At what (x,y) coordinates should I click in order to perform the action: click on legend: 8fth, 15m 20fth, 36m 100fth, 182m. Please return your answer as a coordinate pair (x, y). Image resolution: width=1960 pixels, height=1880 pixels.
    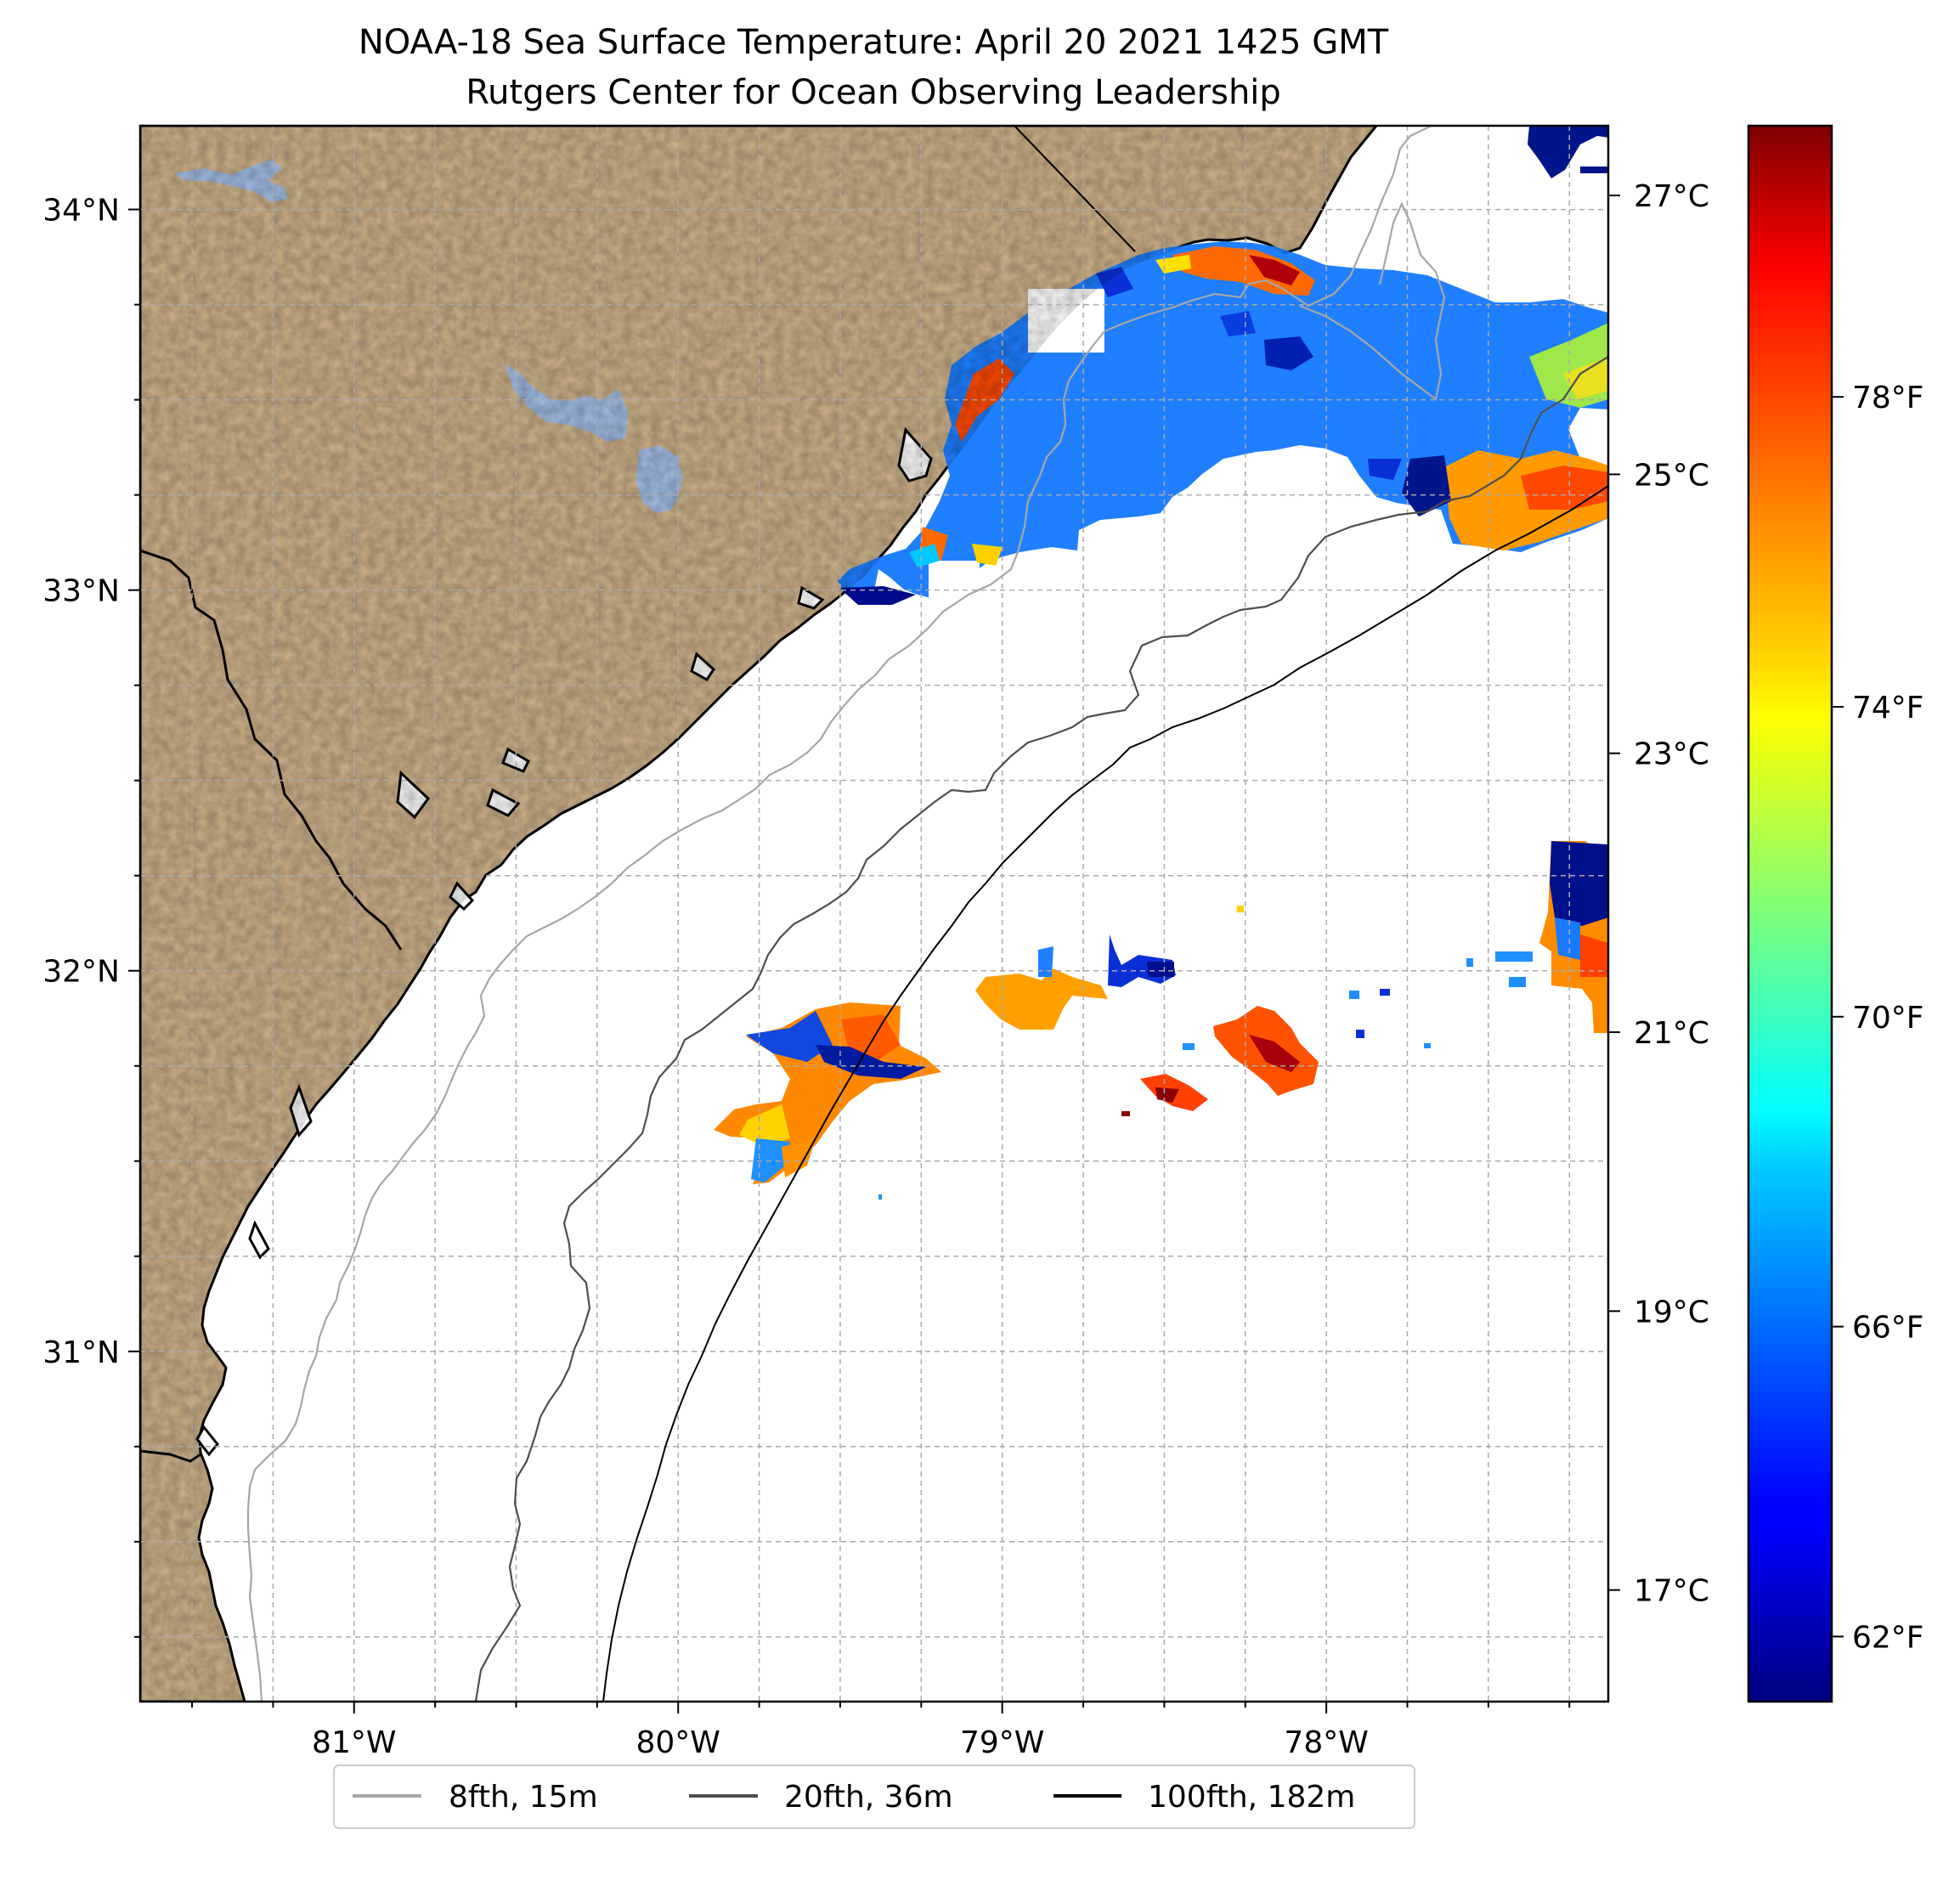
    Looking at the image, I should click on (874, 1797).